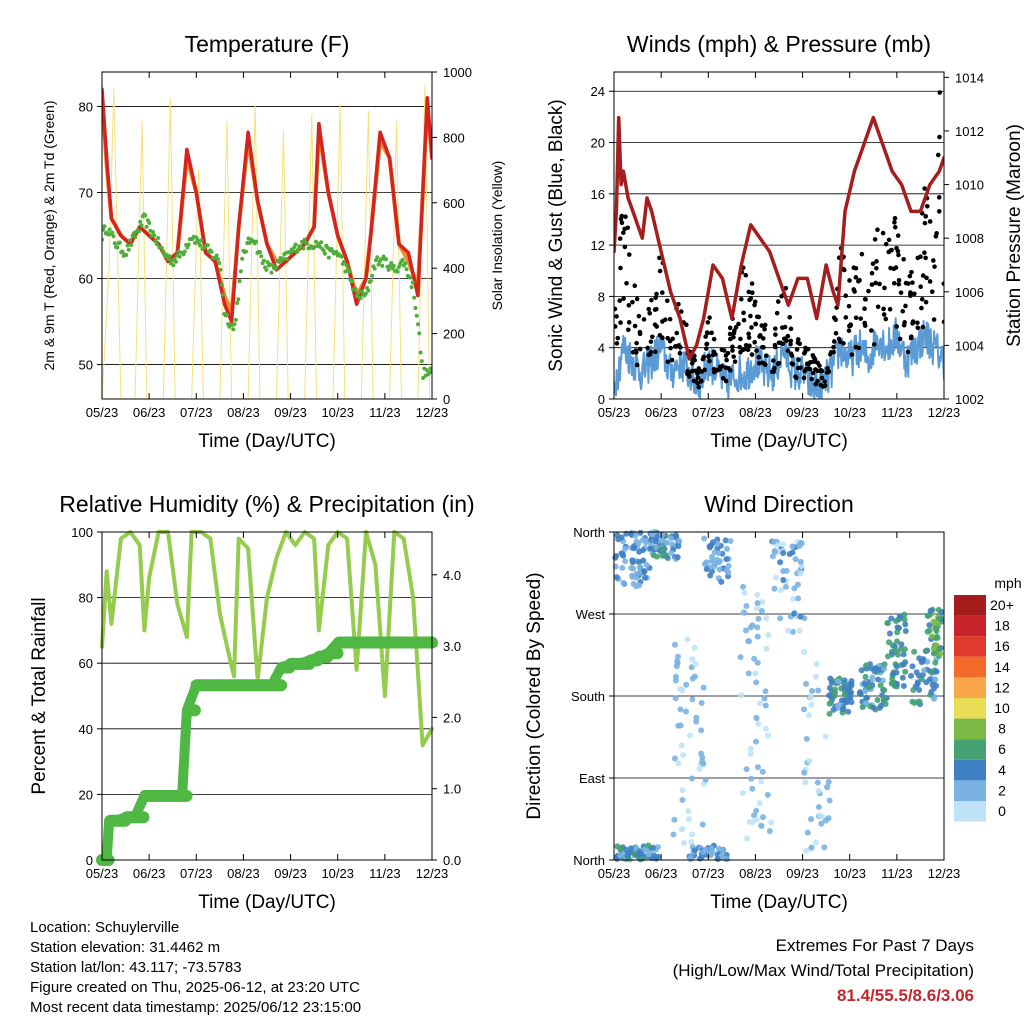 The height and width of the screenshot is (1024, 1024). Describe the element at coordinates (1007, 583) in the screenshot. I see `legend-title: mph` at that location.